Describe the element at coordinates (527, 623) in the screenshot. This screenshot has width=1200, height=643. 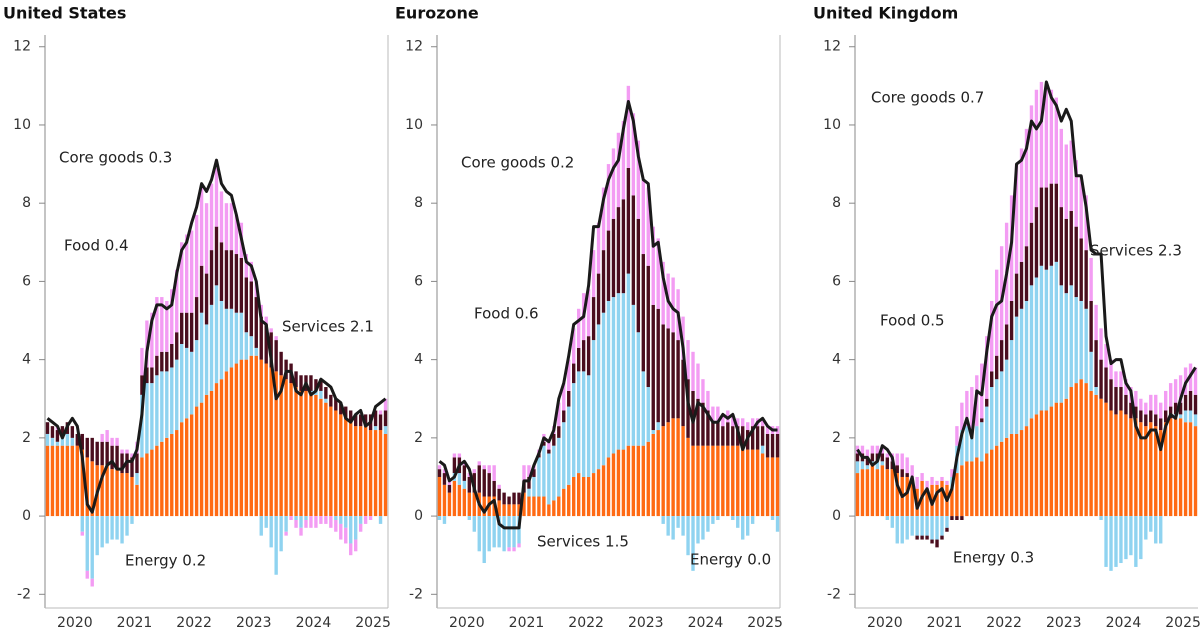
I see `x-tick-label: 2021` at that location.